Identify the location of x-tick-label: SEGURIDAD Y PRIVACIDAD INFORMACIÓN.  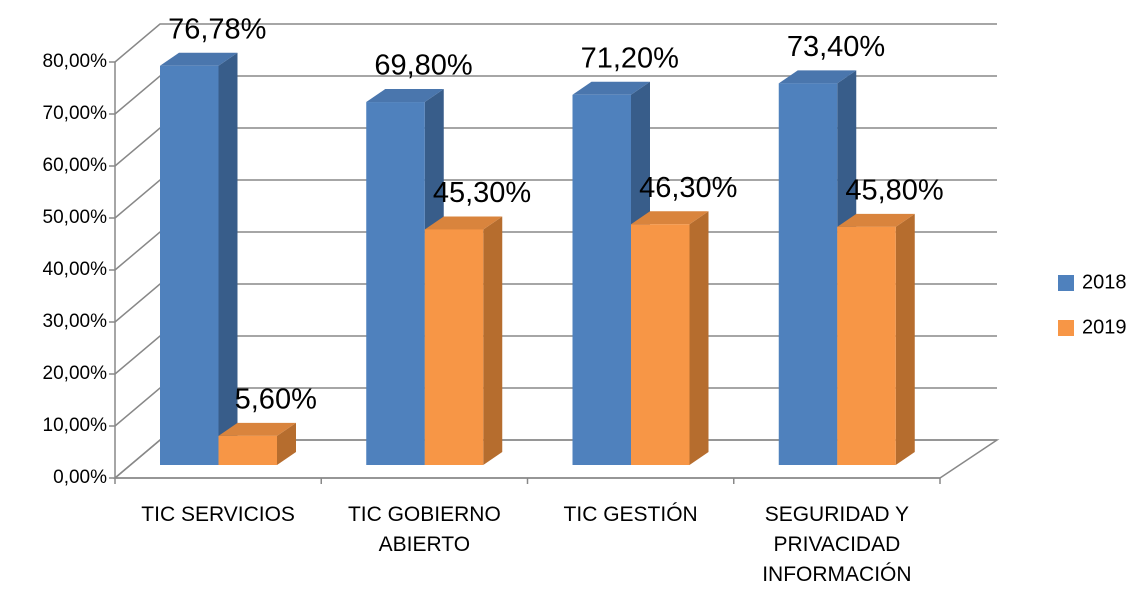
(837, 544).